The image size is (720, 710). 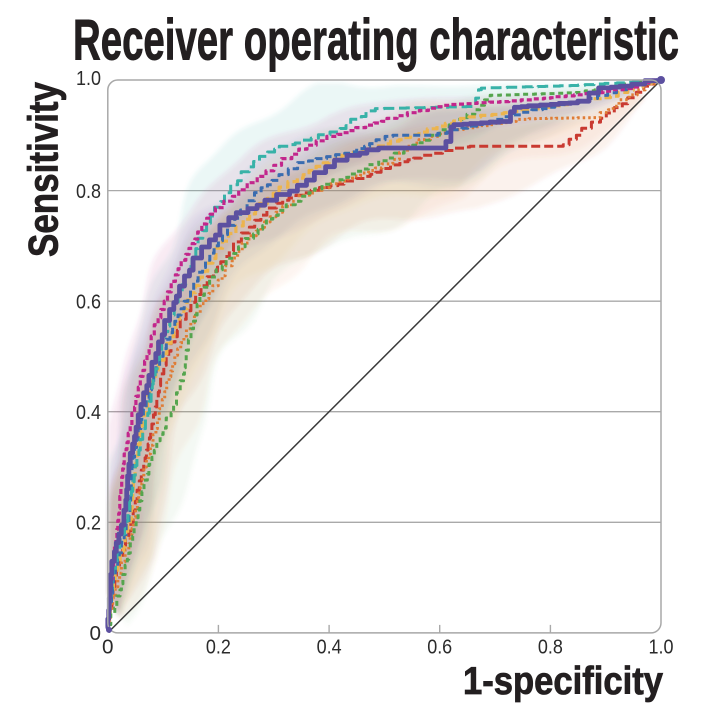 What do you see at coordinates (563, 681) in the screenshot?
I see `svg-text: 1-specificity` at bounding box center [563, 681].